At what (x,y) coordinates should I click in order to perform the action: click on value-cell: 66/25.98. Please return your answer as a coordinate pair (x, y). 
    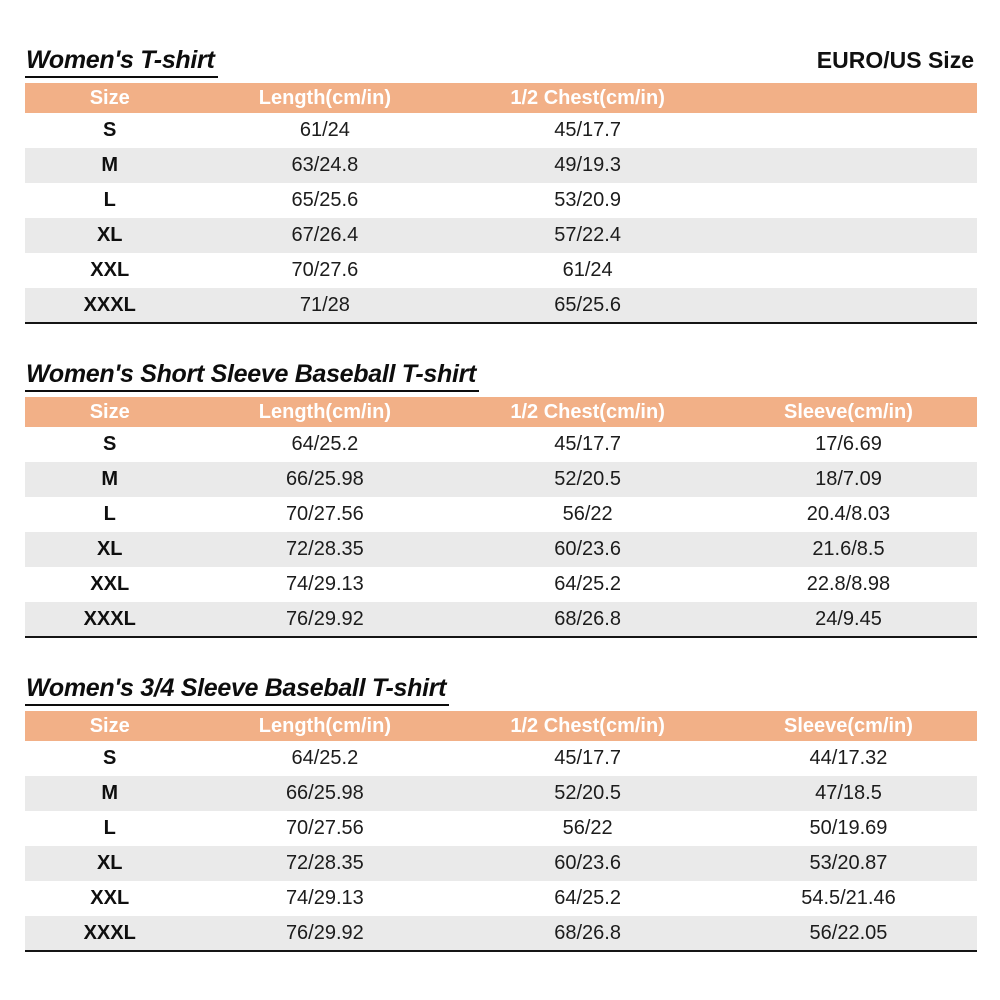
    Looking at the image, I should click on (325, 793).